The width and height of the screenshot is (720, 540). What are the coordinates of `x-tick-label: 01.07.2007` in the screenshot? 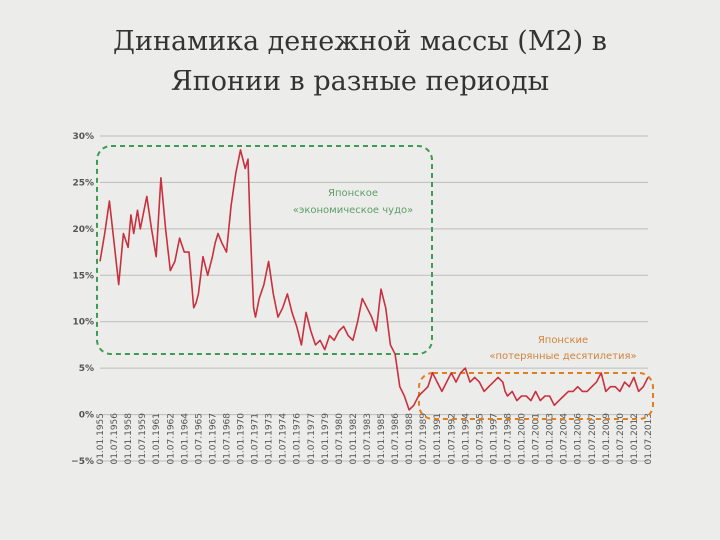 It's located at (593, 439).